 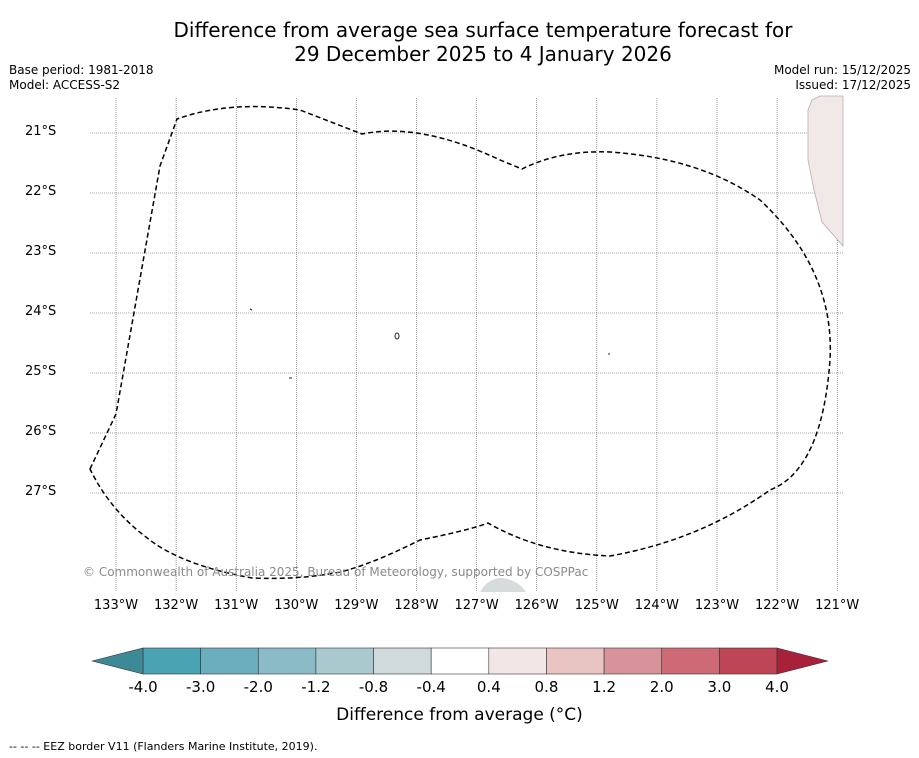 What do you see at coordinates (373, 687) in the screenshot?
I see `colorbar-tick-label: -0.8` at bounding box center [373, 687].